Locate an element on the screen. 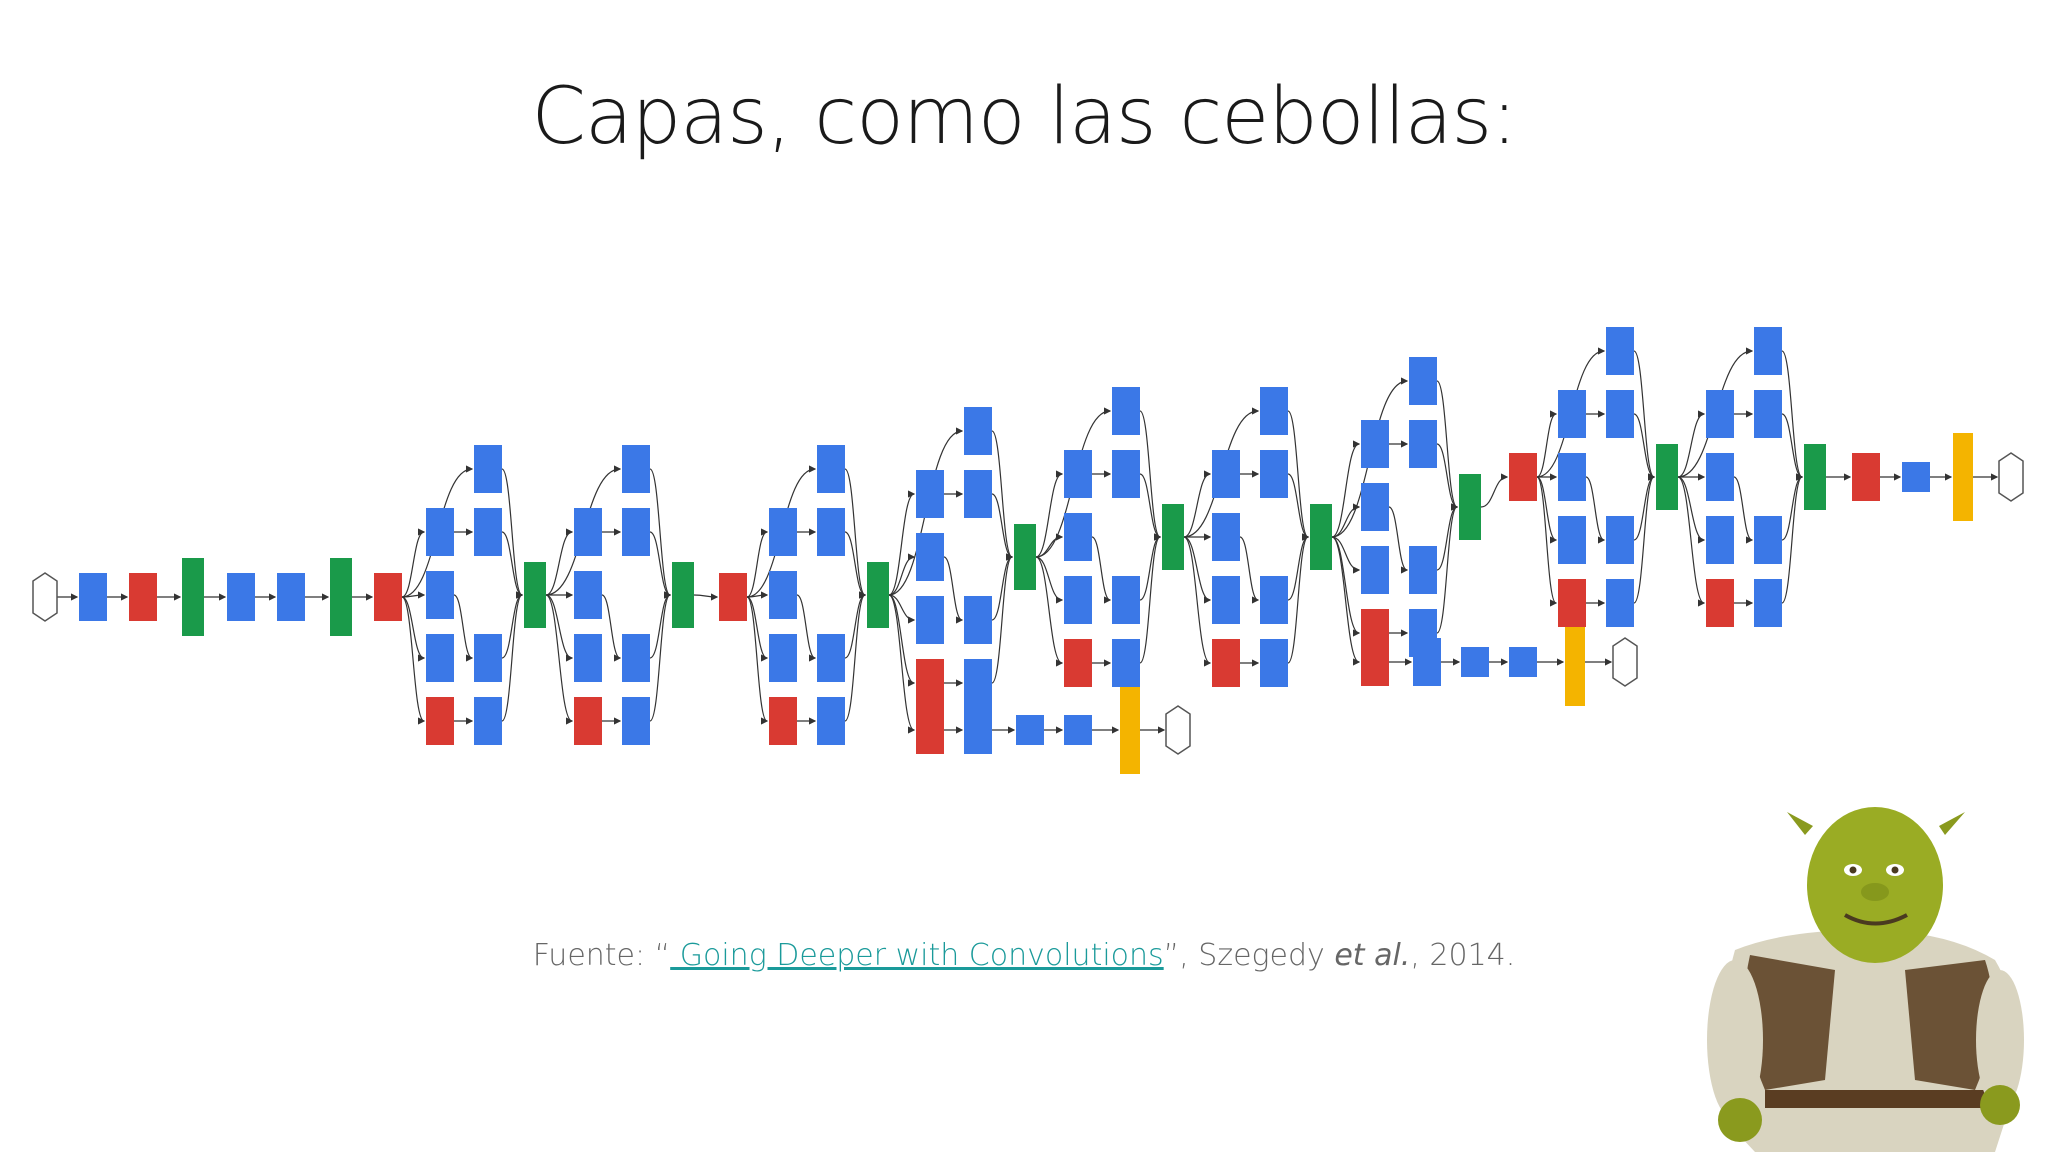 The height and width of the screenshot is (1152, 2048). ogre-character-image is located at coordinates (1865, 979).